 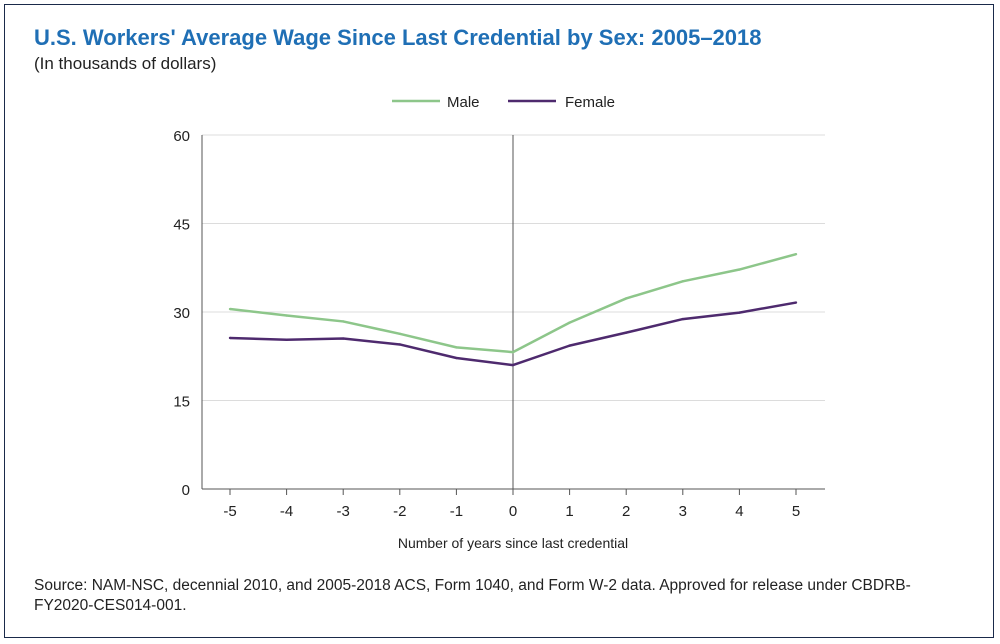 I want to click on data-point-female--4, so click(x=286, y=339).